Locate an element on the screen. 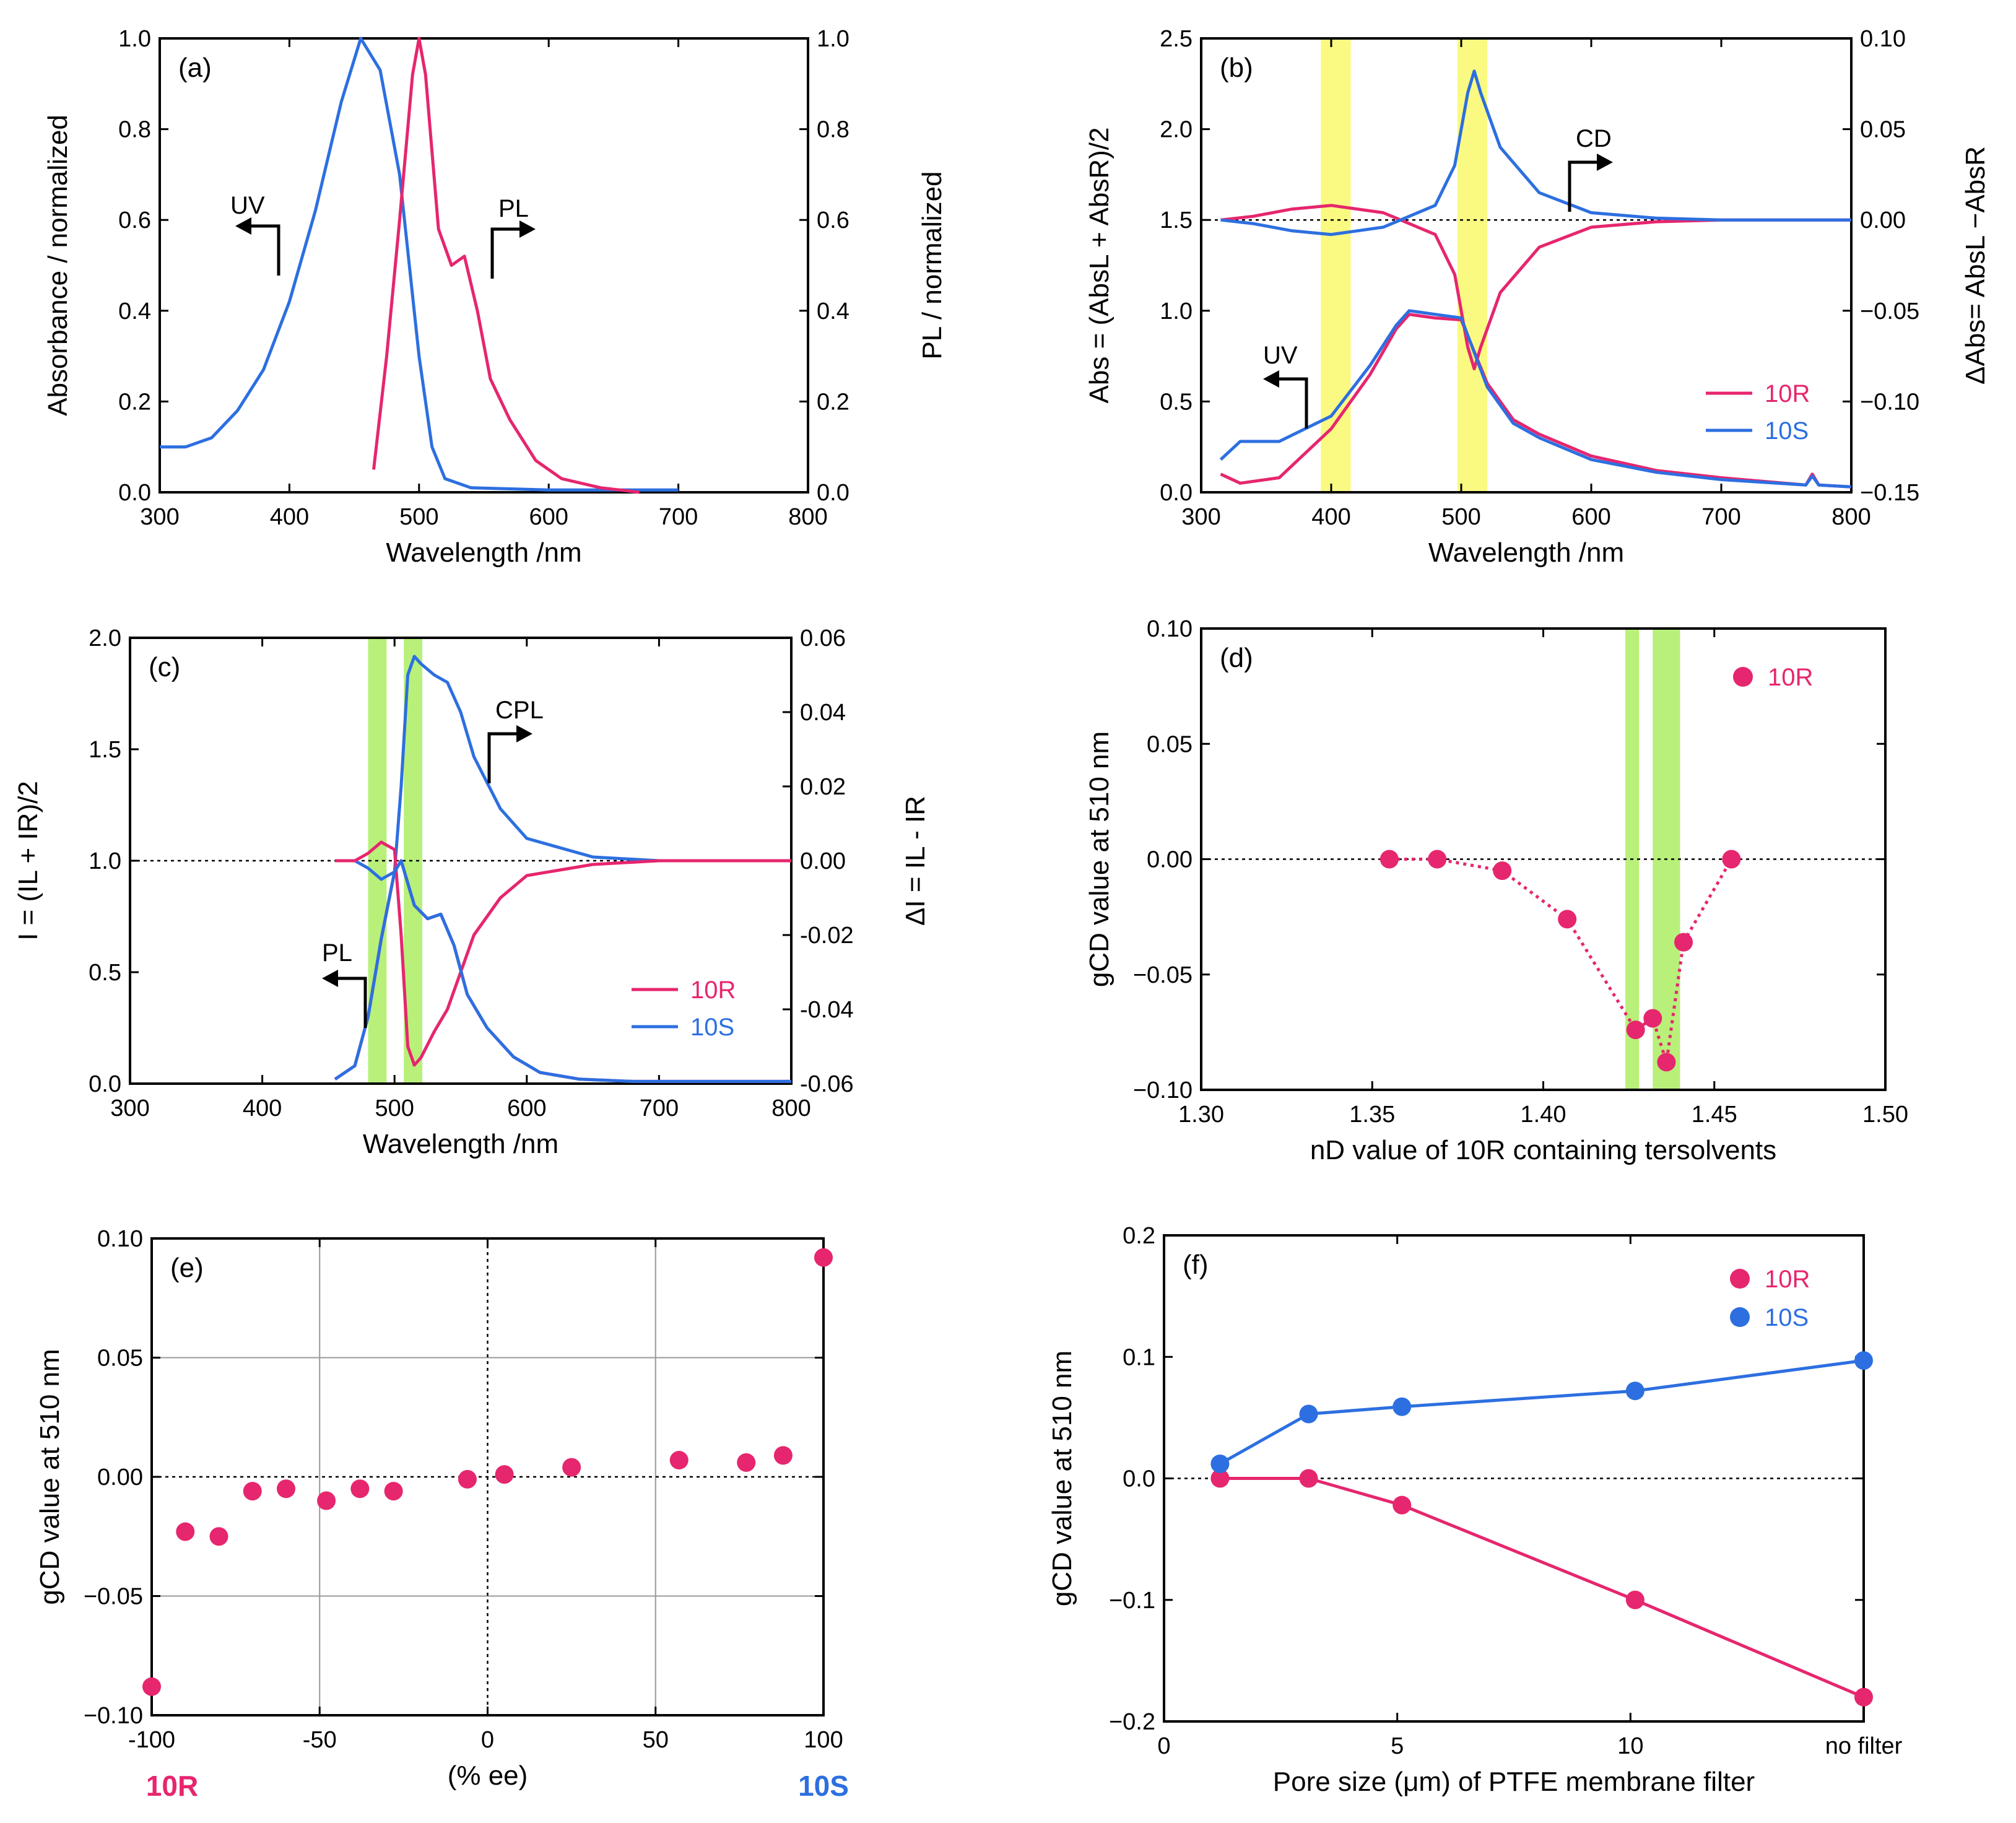 The height and width of the screenshot is (1823, 2016). series-line-10S-UV is located at coordinates (1536, 399).